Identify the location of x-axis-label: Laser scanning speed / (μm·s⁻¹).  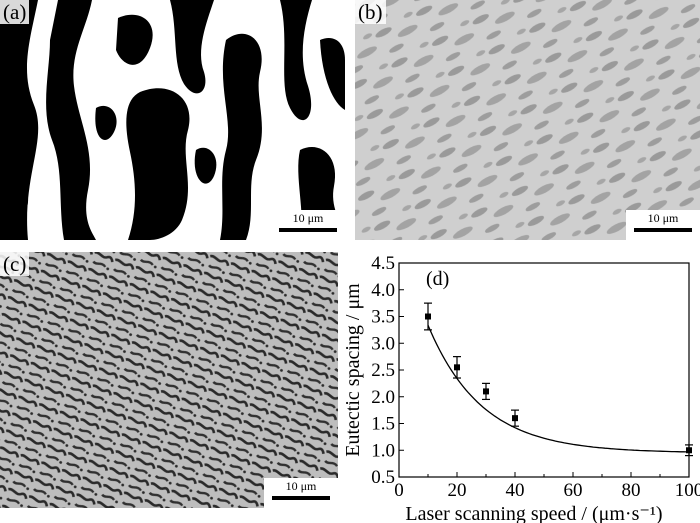
(533, 513).